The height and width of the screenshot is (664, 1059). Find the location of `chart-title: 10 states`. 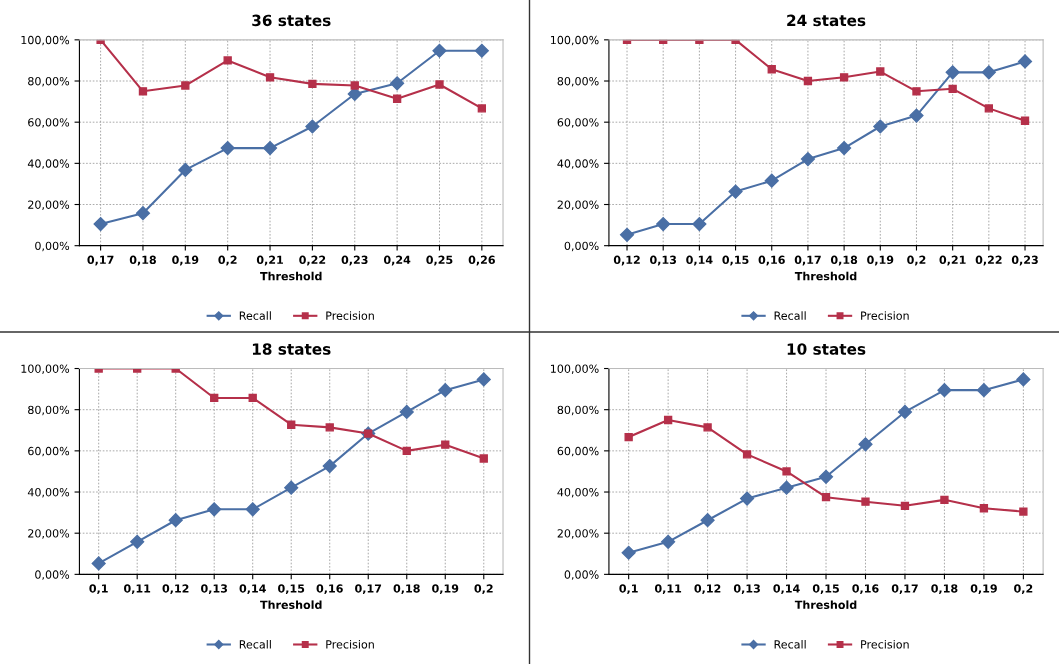

chart-title: 10 states is located at coordinates (826, 349).